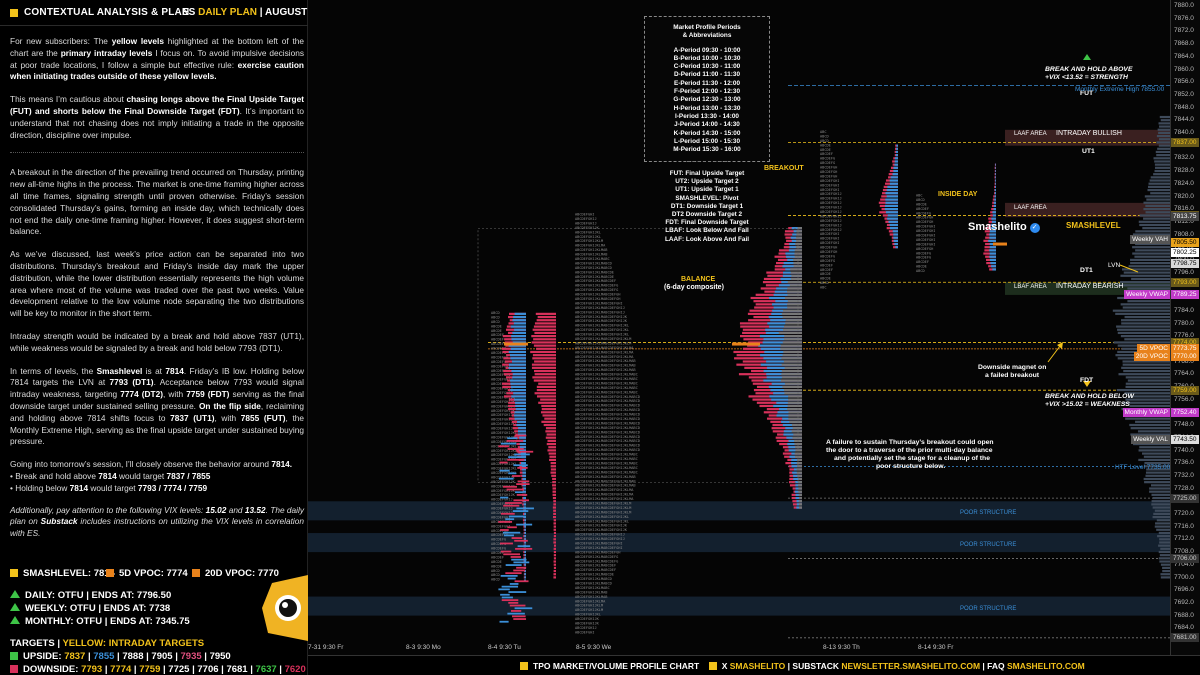 This screenshot has height=675, width=1200. What do you see at coordinates (757, 666) in the screenshot?
I see `footer-x-handle: SMASHELITO` at bounding box center [757, 666].